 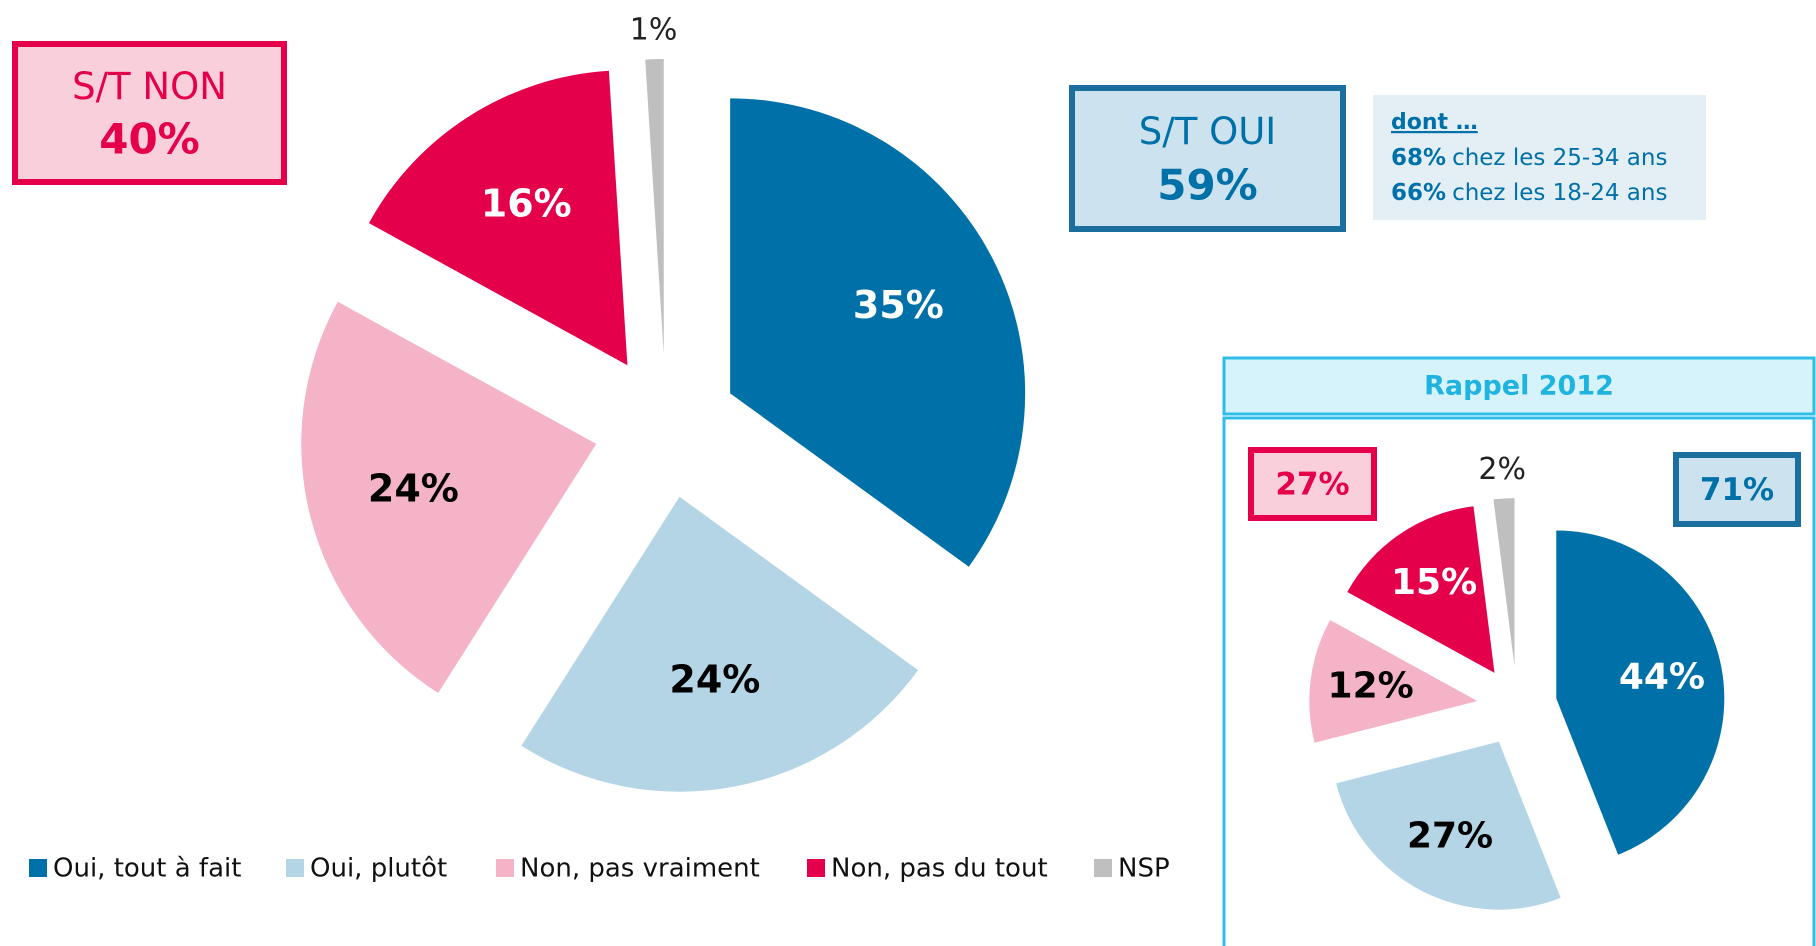 I want to click on slice-label: 44%, so click(x=1662, y=676).